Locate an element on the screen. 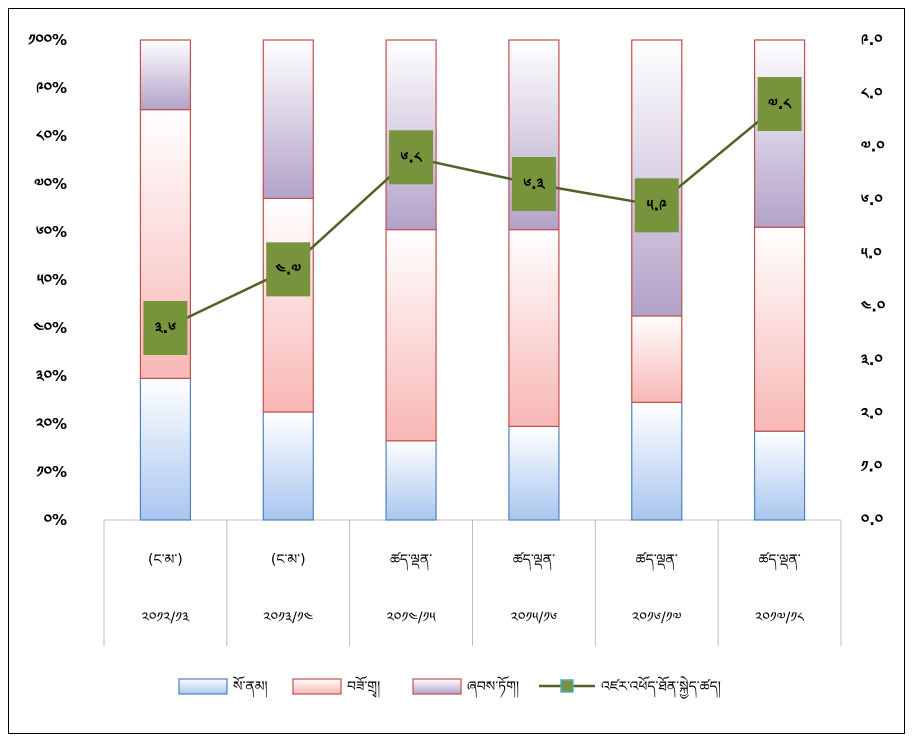  line-data-label: ༧.༨ is located at coordinates (780, 104).